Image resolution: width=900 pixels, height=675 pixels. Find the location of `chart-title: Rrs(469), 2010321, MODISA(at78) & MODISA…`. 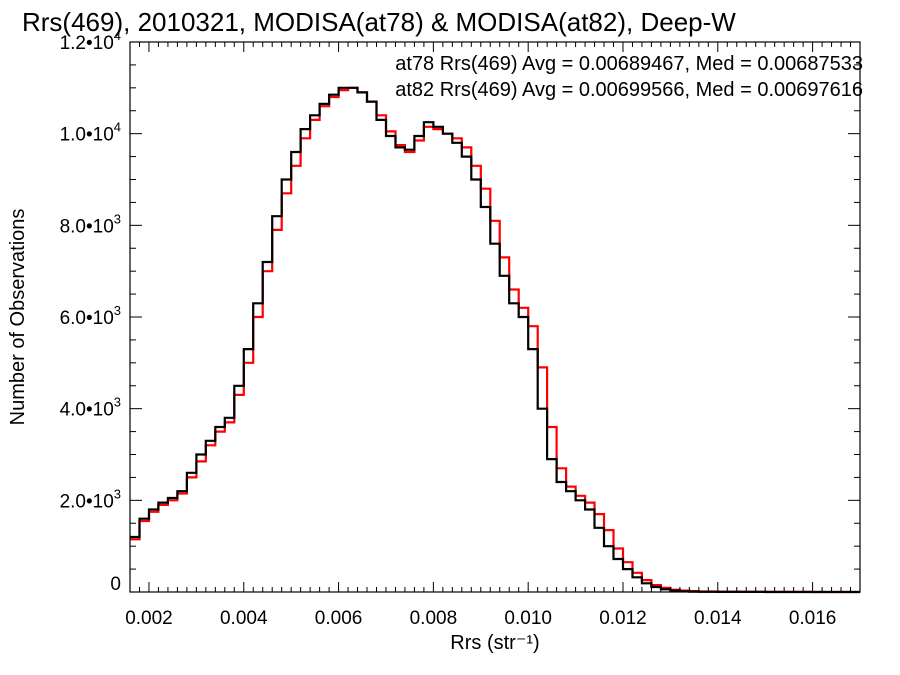

chart-title: Rrs(469), 2010321, MODISA(at78) & MODISA… is located at coordinates (379, 22).